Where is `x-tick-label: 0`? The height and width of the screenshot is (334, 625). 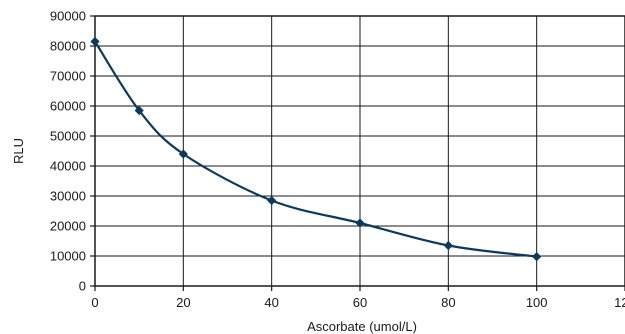
x-tick-label: 0 is located at coordinates (94, 302).